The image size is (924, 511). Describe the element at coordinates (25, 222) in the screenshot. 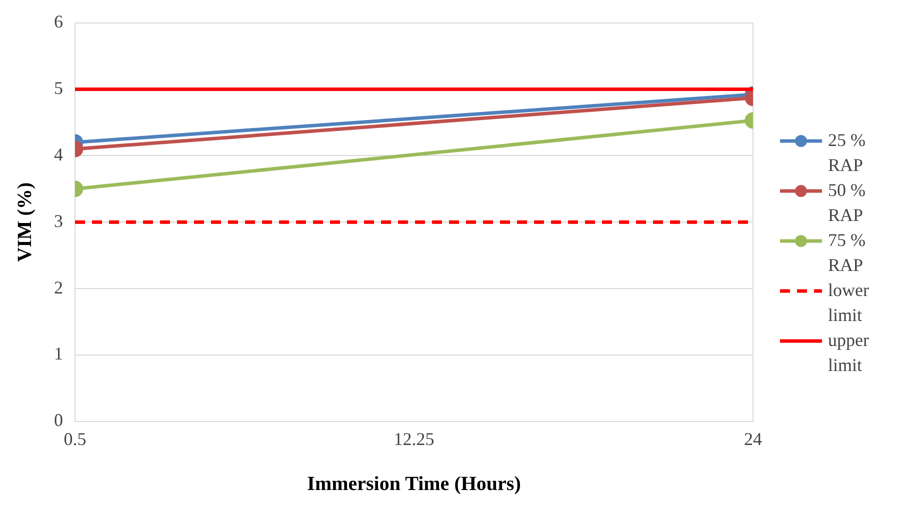

I see `y-axis-title: VIM (%)` at that location.